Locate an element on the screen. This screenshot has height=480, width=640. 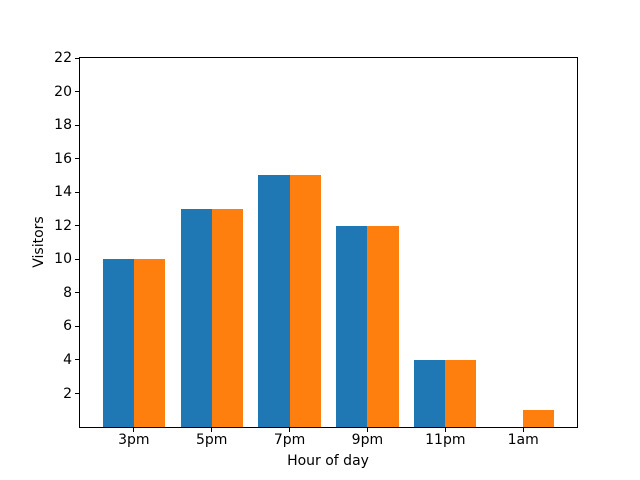
bar-9pm-orange-series is located at coordinates (383, 326).